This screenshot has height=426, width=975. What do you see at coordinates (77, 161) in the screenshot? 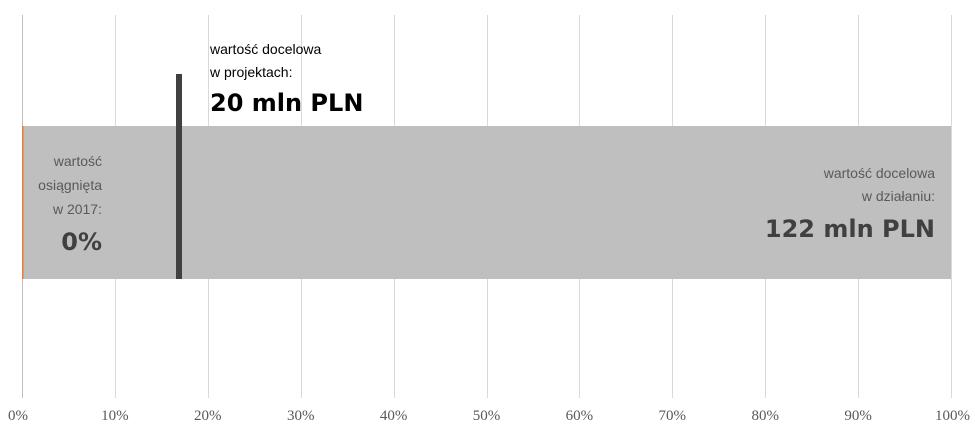
I see `achieved-line1: wartość` at bounding box center [77, 161].